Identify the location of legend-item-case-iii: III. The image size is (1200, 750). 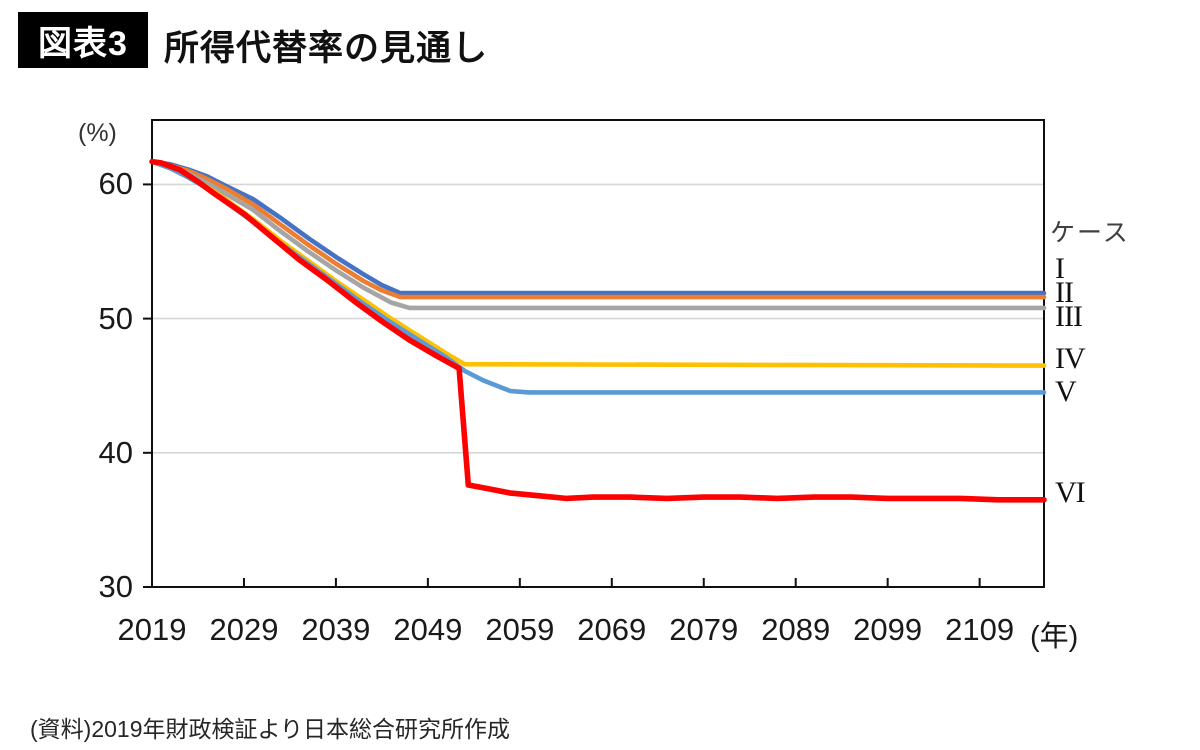
(1069, 316).